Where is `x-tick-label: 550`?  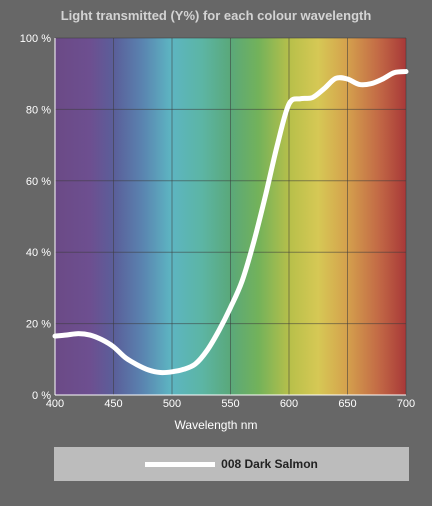 x-tick-label: 550 is located at coordinates (230, 404).